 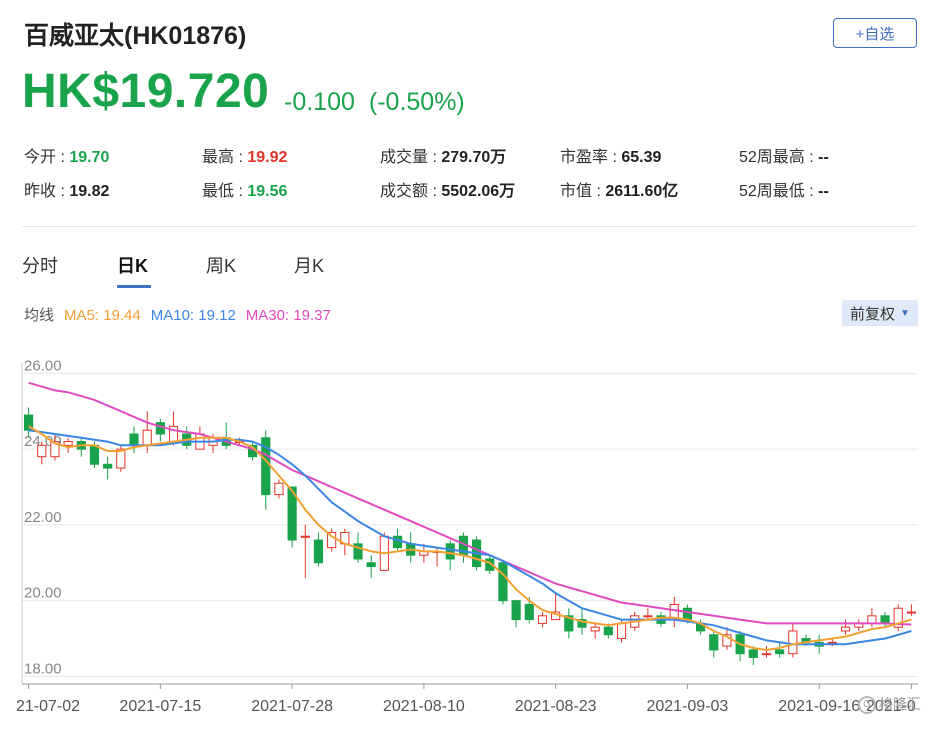 I want to click on watermark: G 格隆汇, so click(x=889, y=704).